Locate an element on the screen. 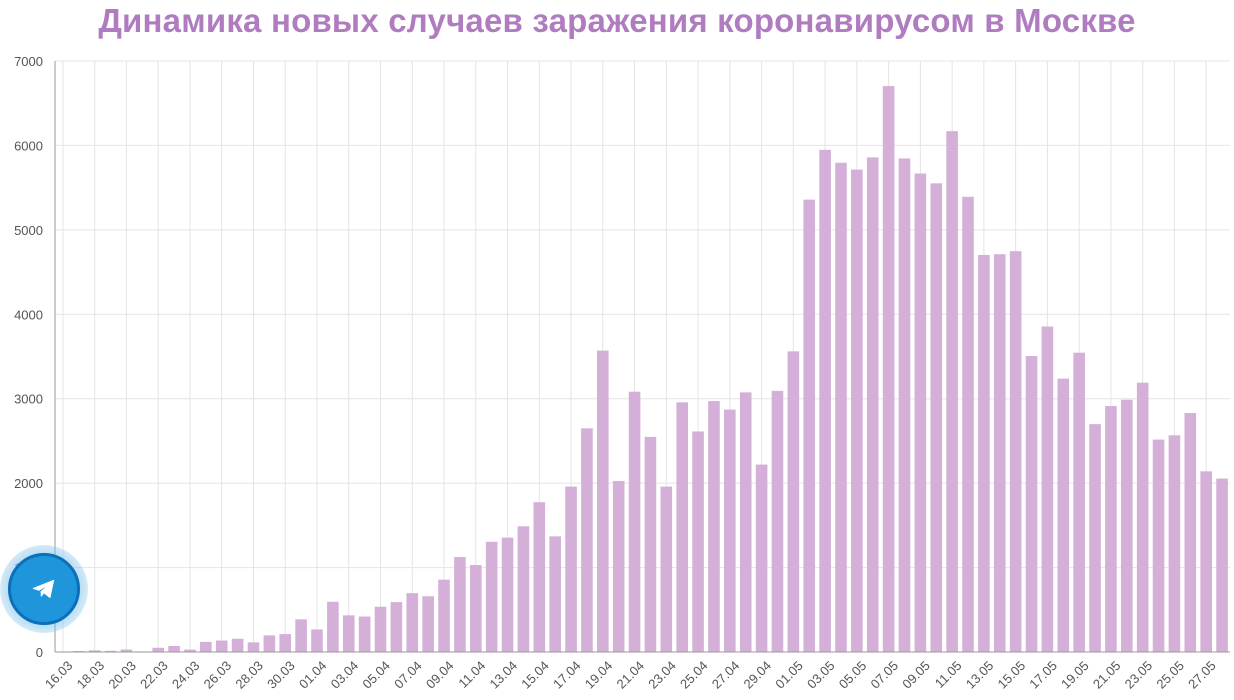 This screenshot has height=700, width=1234. x-tick-label: 29.04 is located at coordinates (758, 675).